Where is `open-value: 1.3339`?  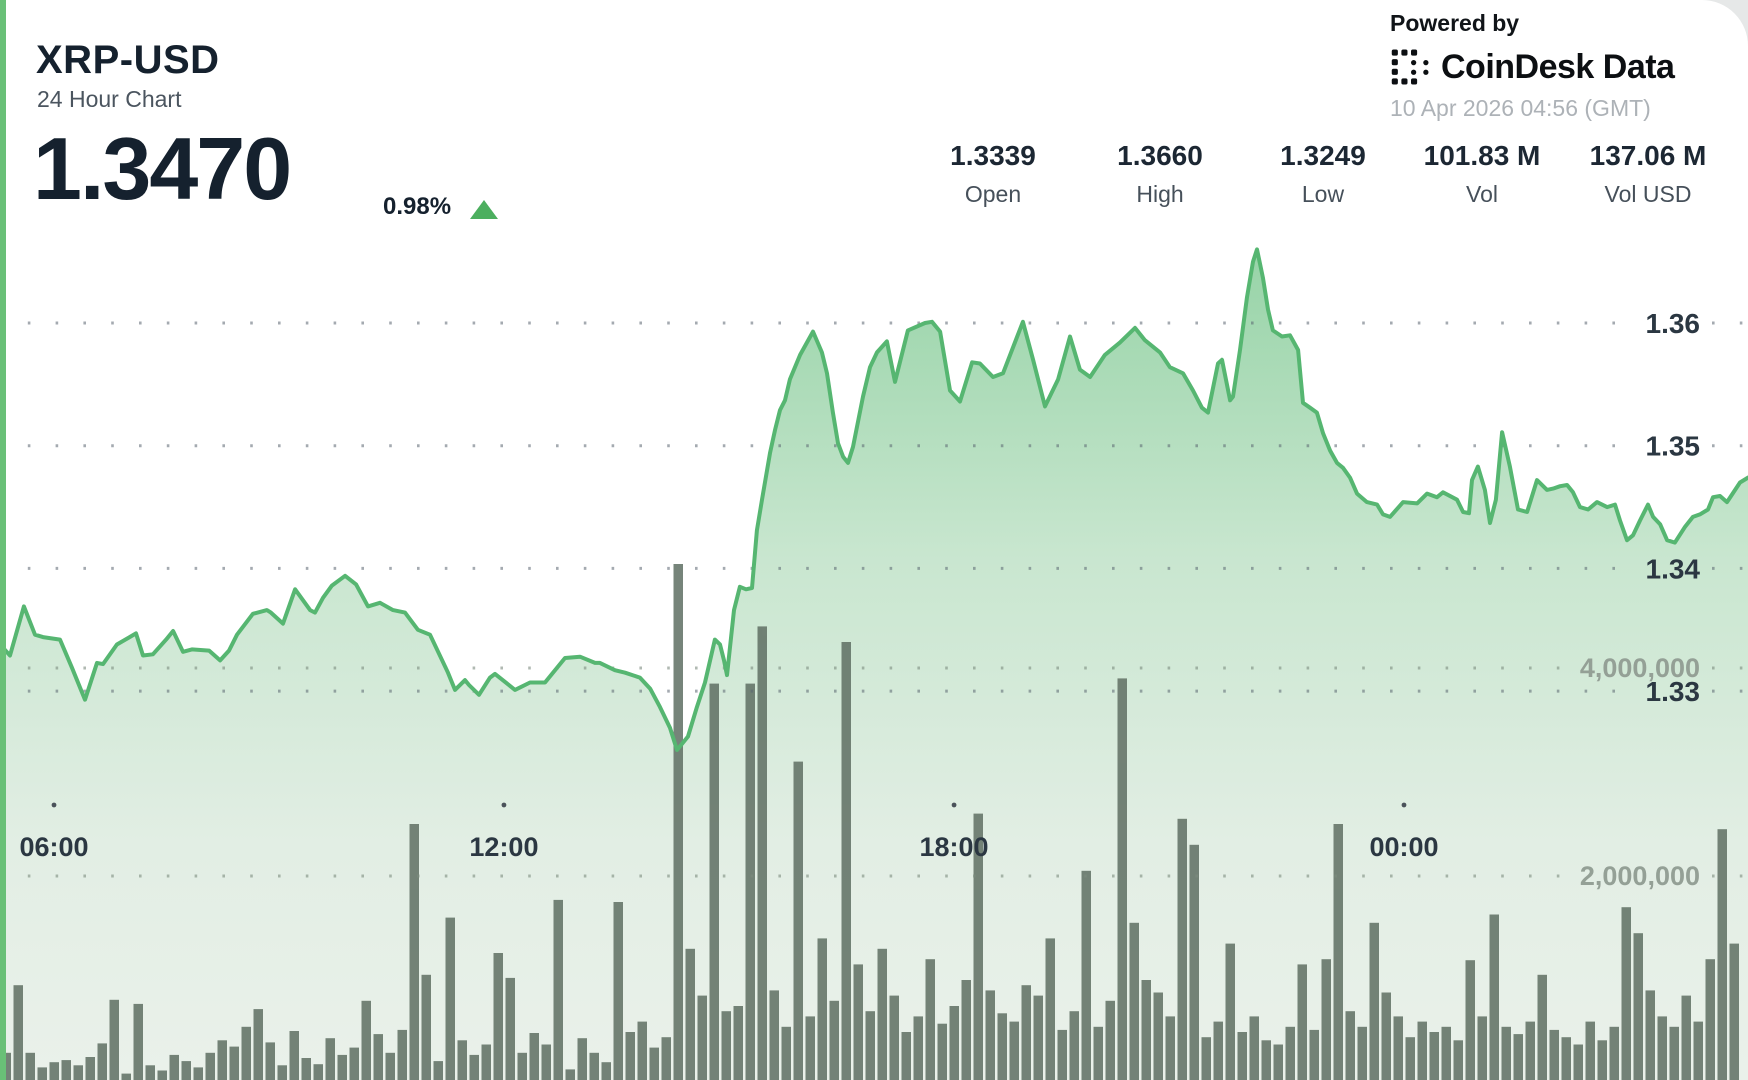 open-value: 1.3339 is located at coordinates (993, 155).